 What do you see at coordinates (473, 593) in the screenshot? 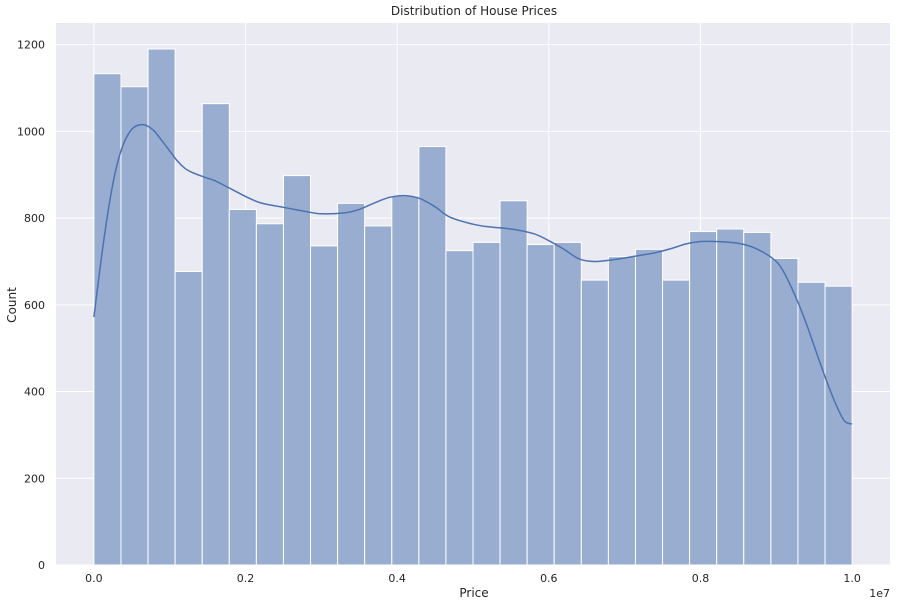
I see `x-axis-label: Price` at bounding box center [473, 593].